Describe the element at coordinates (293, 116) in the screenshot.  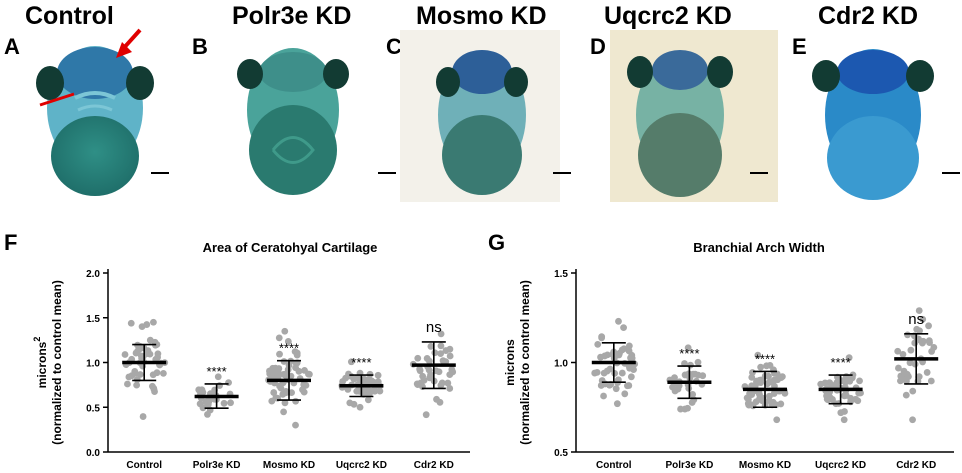
I see `larva-photo-polr3e` at that location.